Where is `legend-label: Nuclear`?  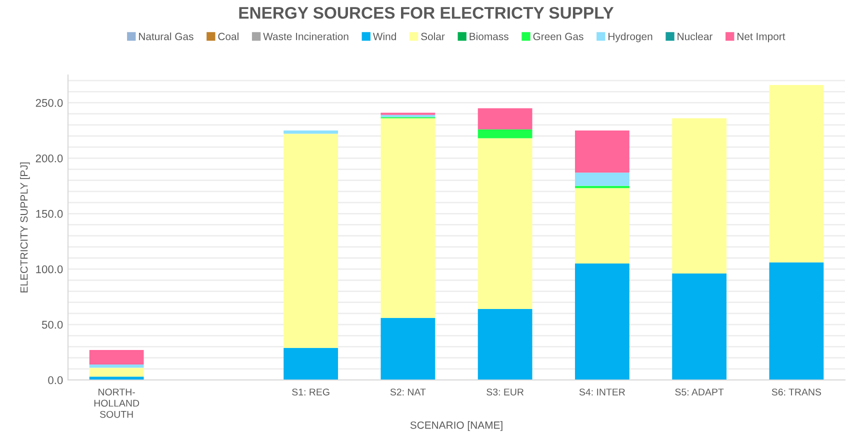 legend-label: Nuclear is located at coordinates (695, 36).